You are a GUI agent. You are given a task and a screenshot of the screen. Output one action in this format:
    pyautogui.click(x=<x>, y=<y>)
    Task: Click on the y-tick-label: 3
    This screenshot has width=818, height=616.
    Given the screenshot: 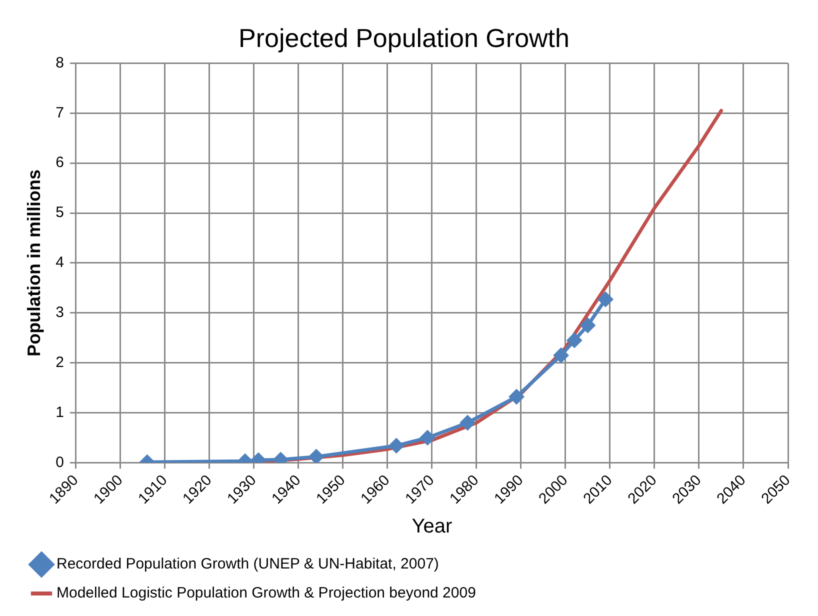 What is the action you would take?
    pyautogui.click(x=60, y=313)
    